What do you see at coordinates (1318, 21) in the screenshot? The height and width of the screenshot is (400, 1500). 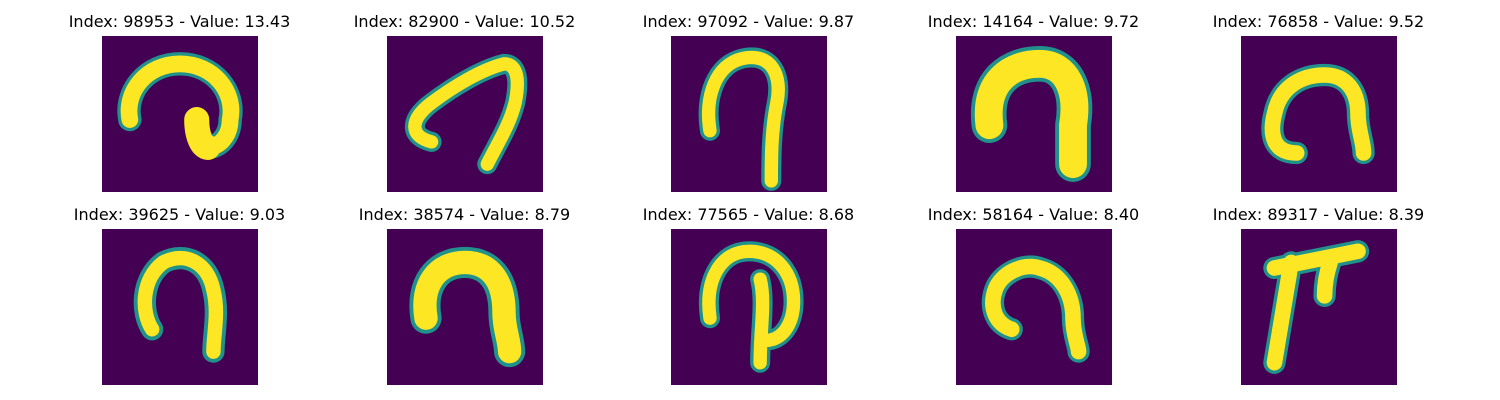 I see `panel-title: Index: 76858 - Value: 9.52` at bounding box center [1318, 21].